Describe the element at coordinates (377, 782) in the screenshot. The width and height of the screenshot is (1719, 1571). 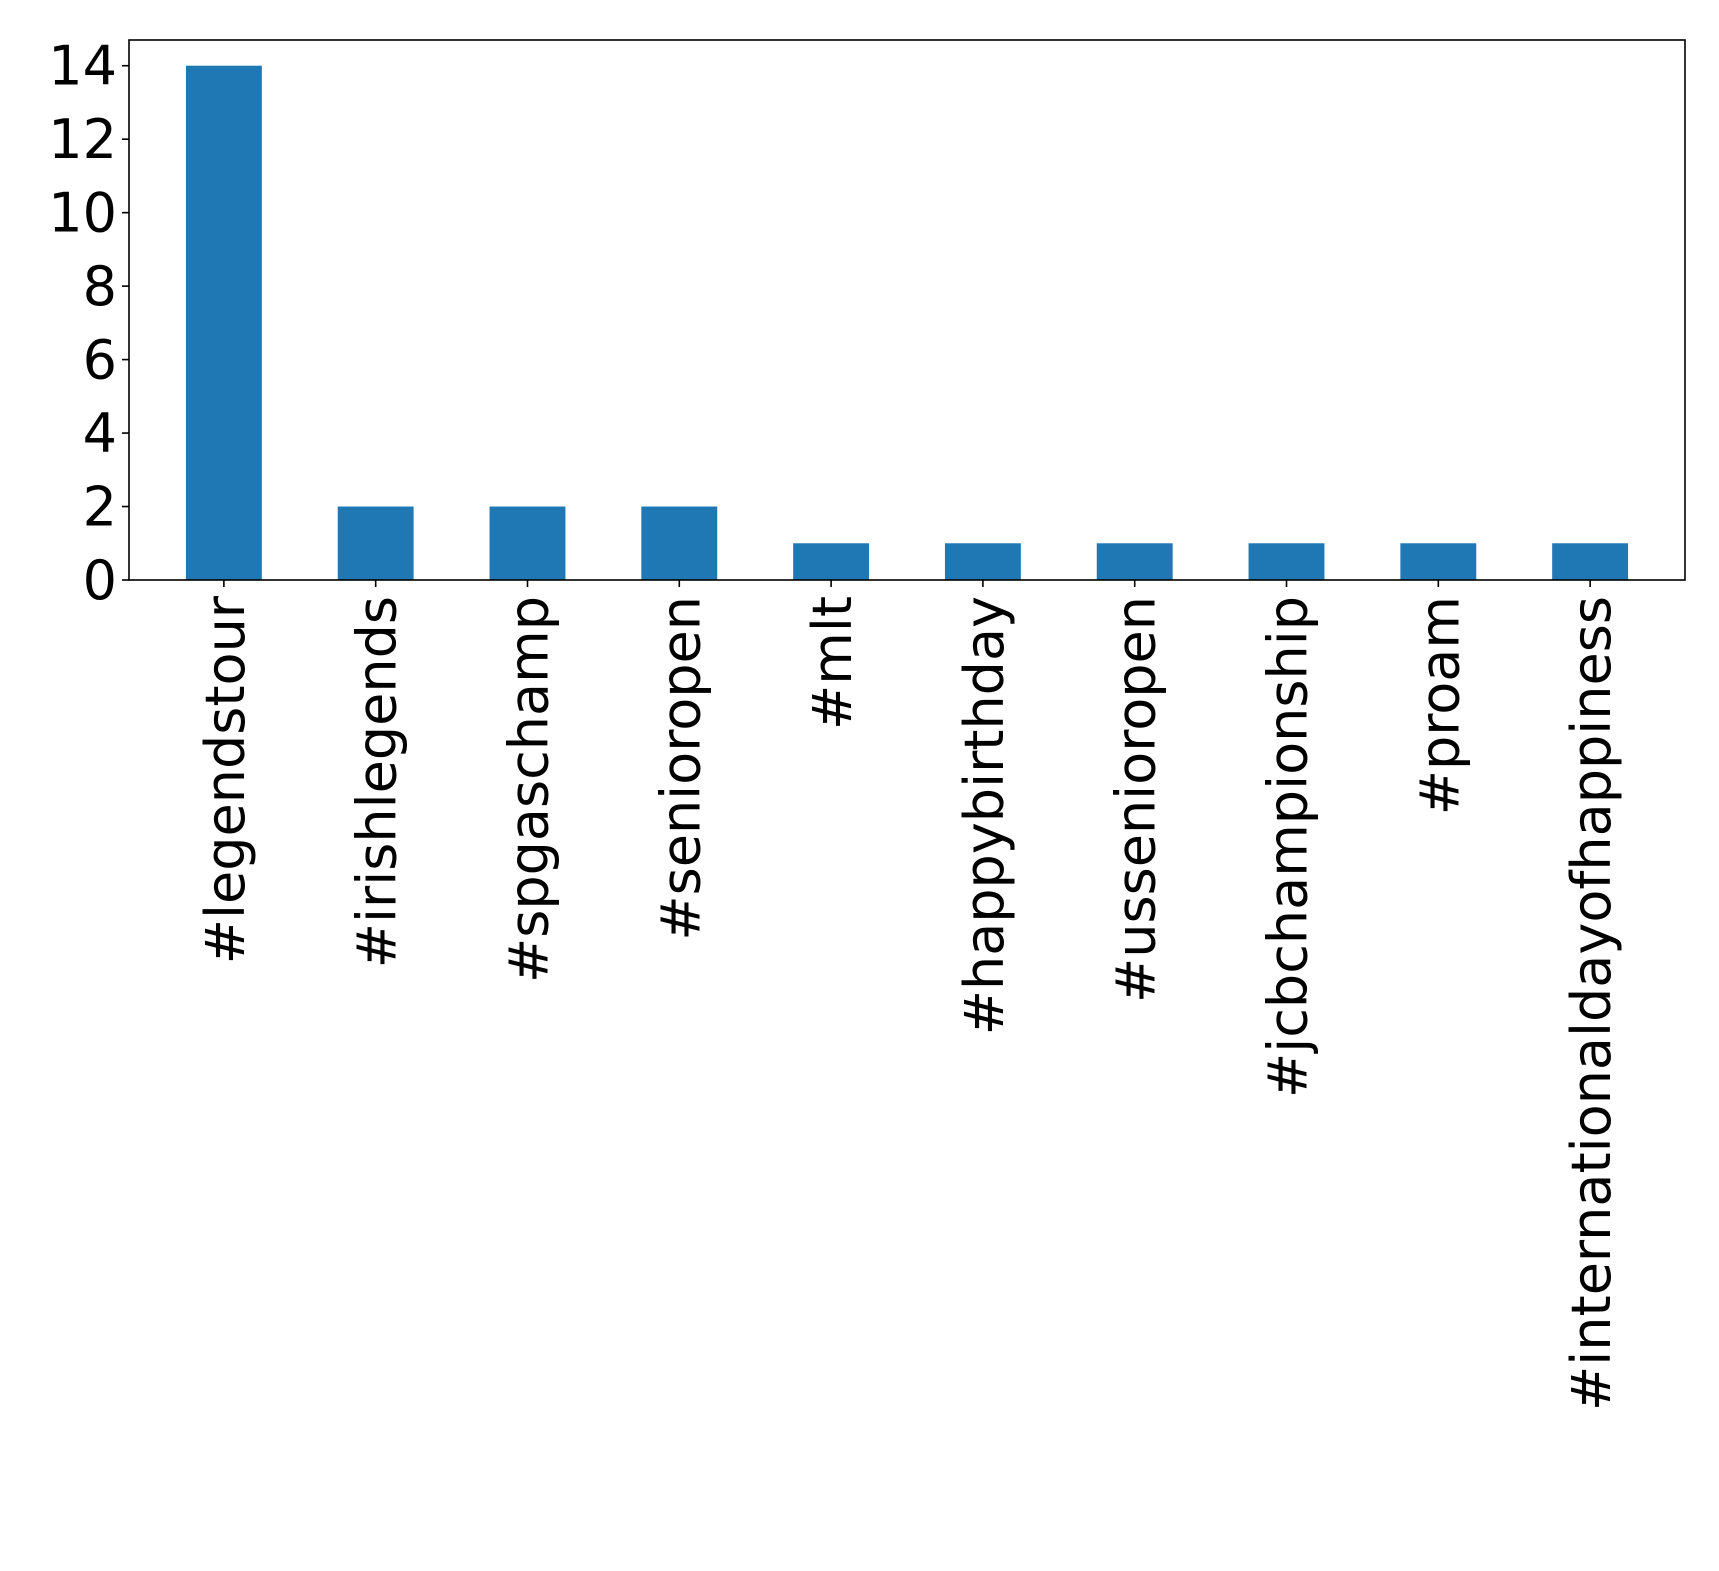
I see `x-tick-label: #irishlegends` at that location.